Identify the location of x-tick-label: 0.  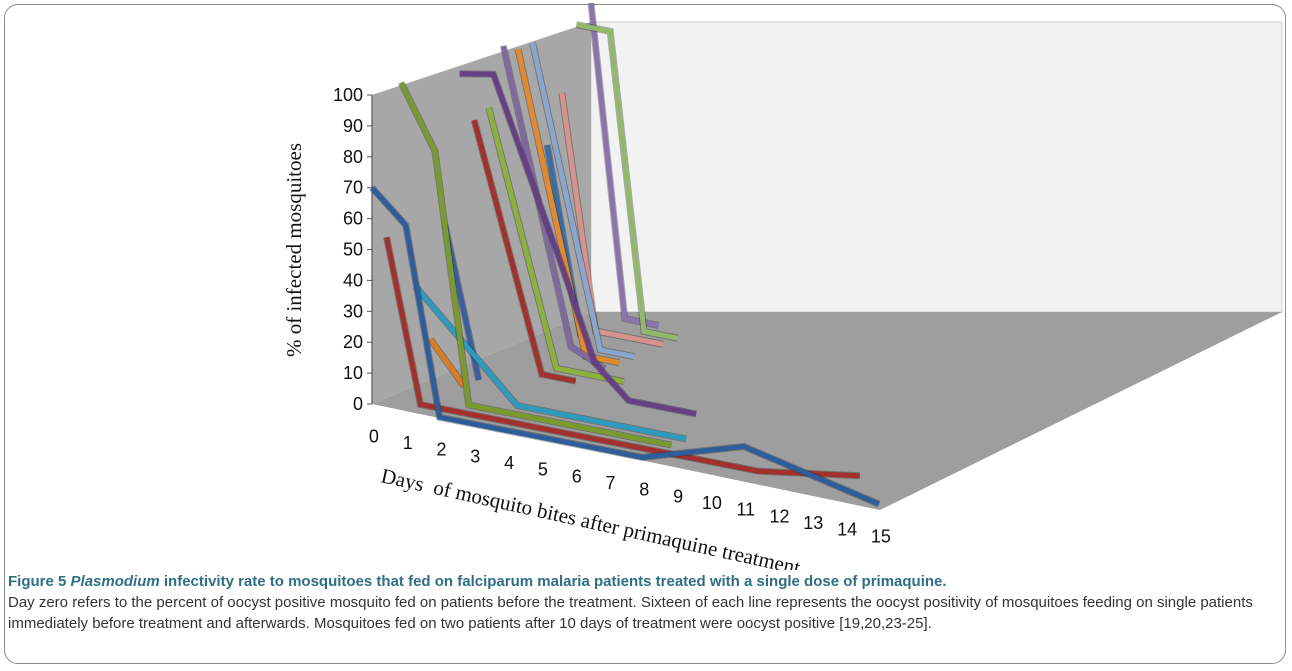
(374, 436).